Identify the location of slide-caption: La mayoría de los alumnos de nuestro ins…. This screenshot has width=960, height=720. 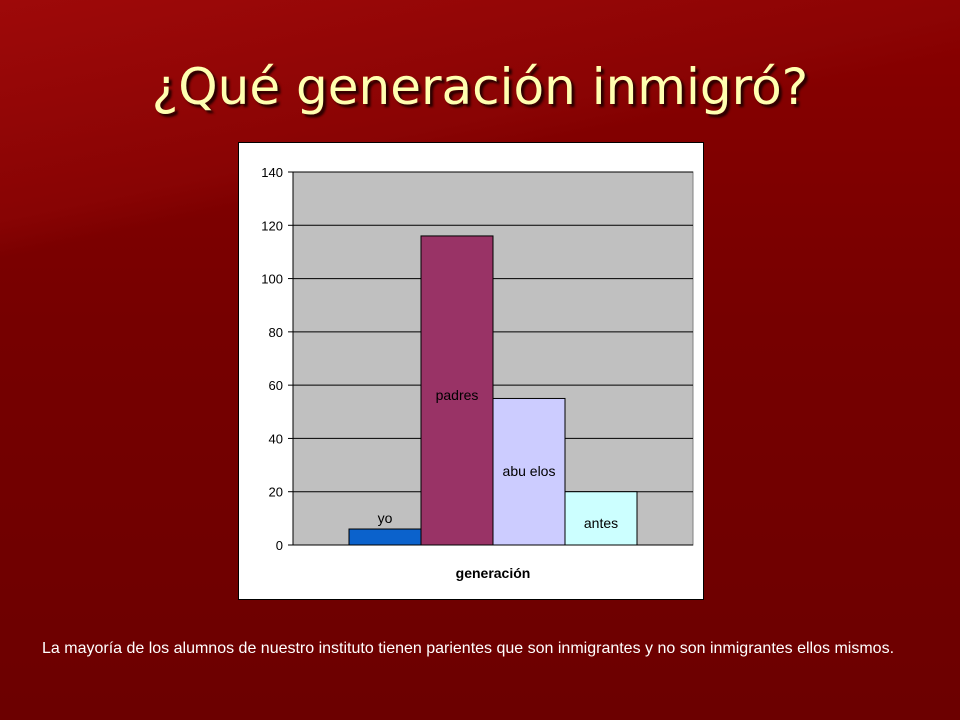
(468, 648).